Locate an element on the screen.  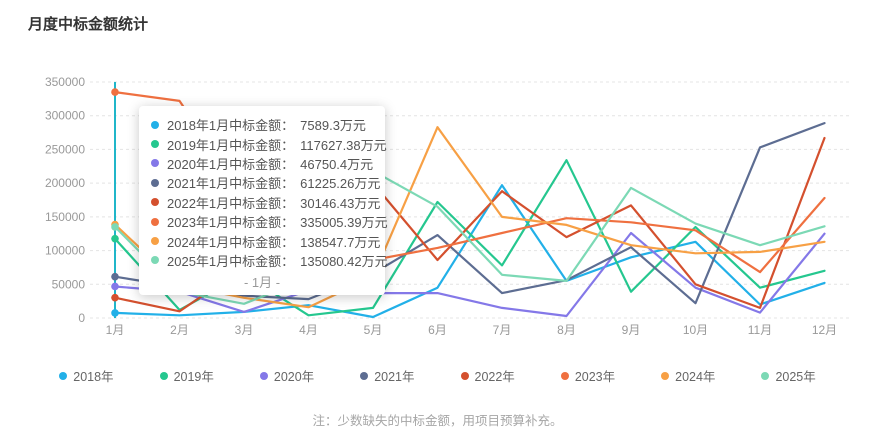
legend-label: 2019年 is located at coordinates (193, 377).